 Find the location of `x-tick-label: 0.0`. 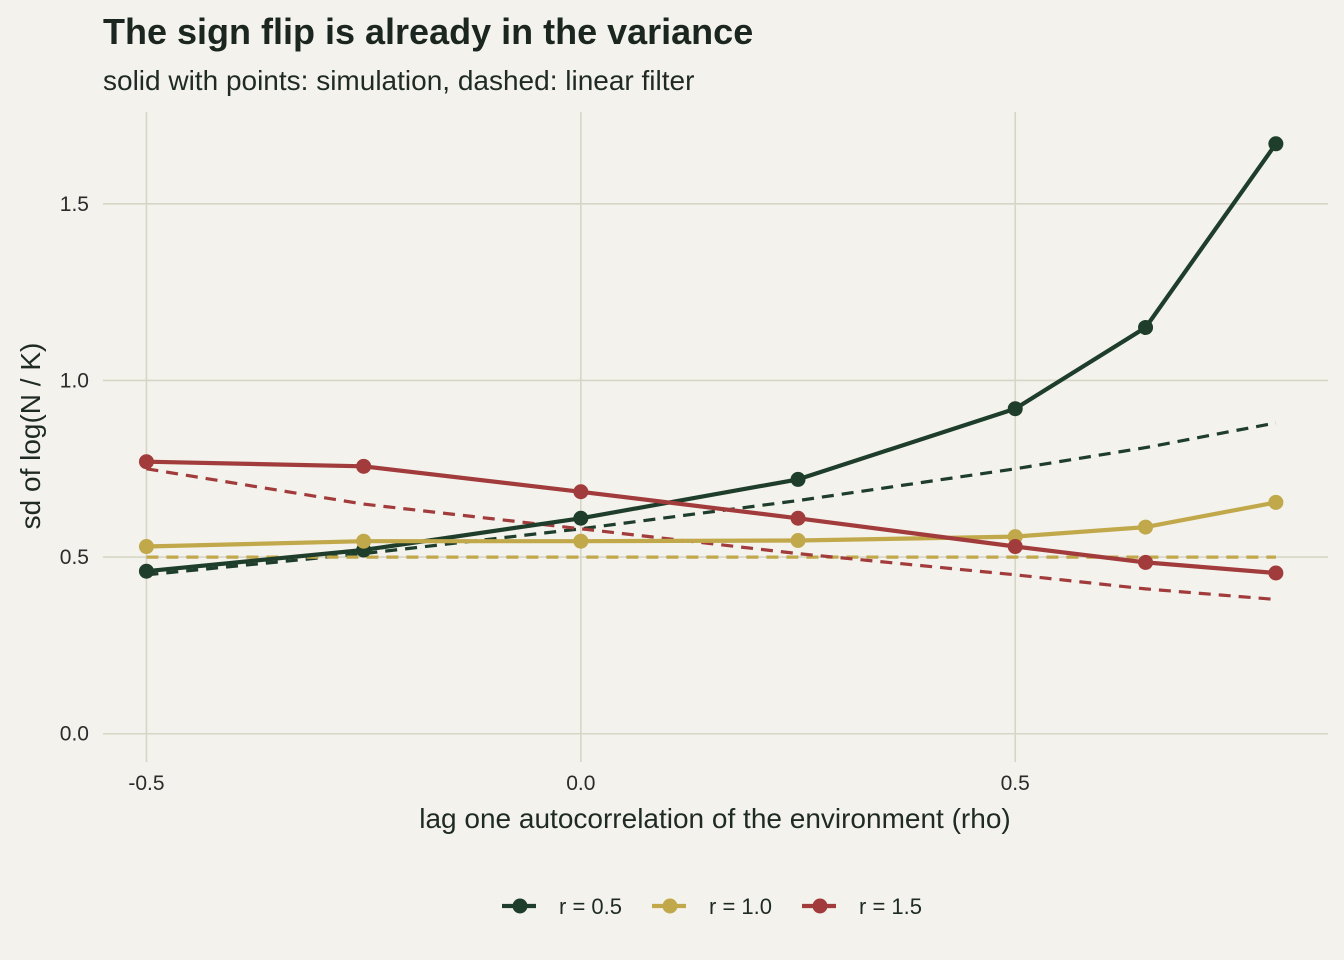

x-tick-label: 0.0 is located at coordinates (580, 783).